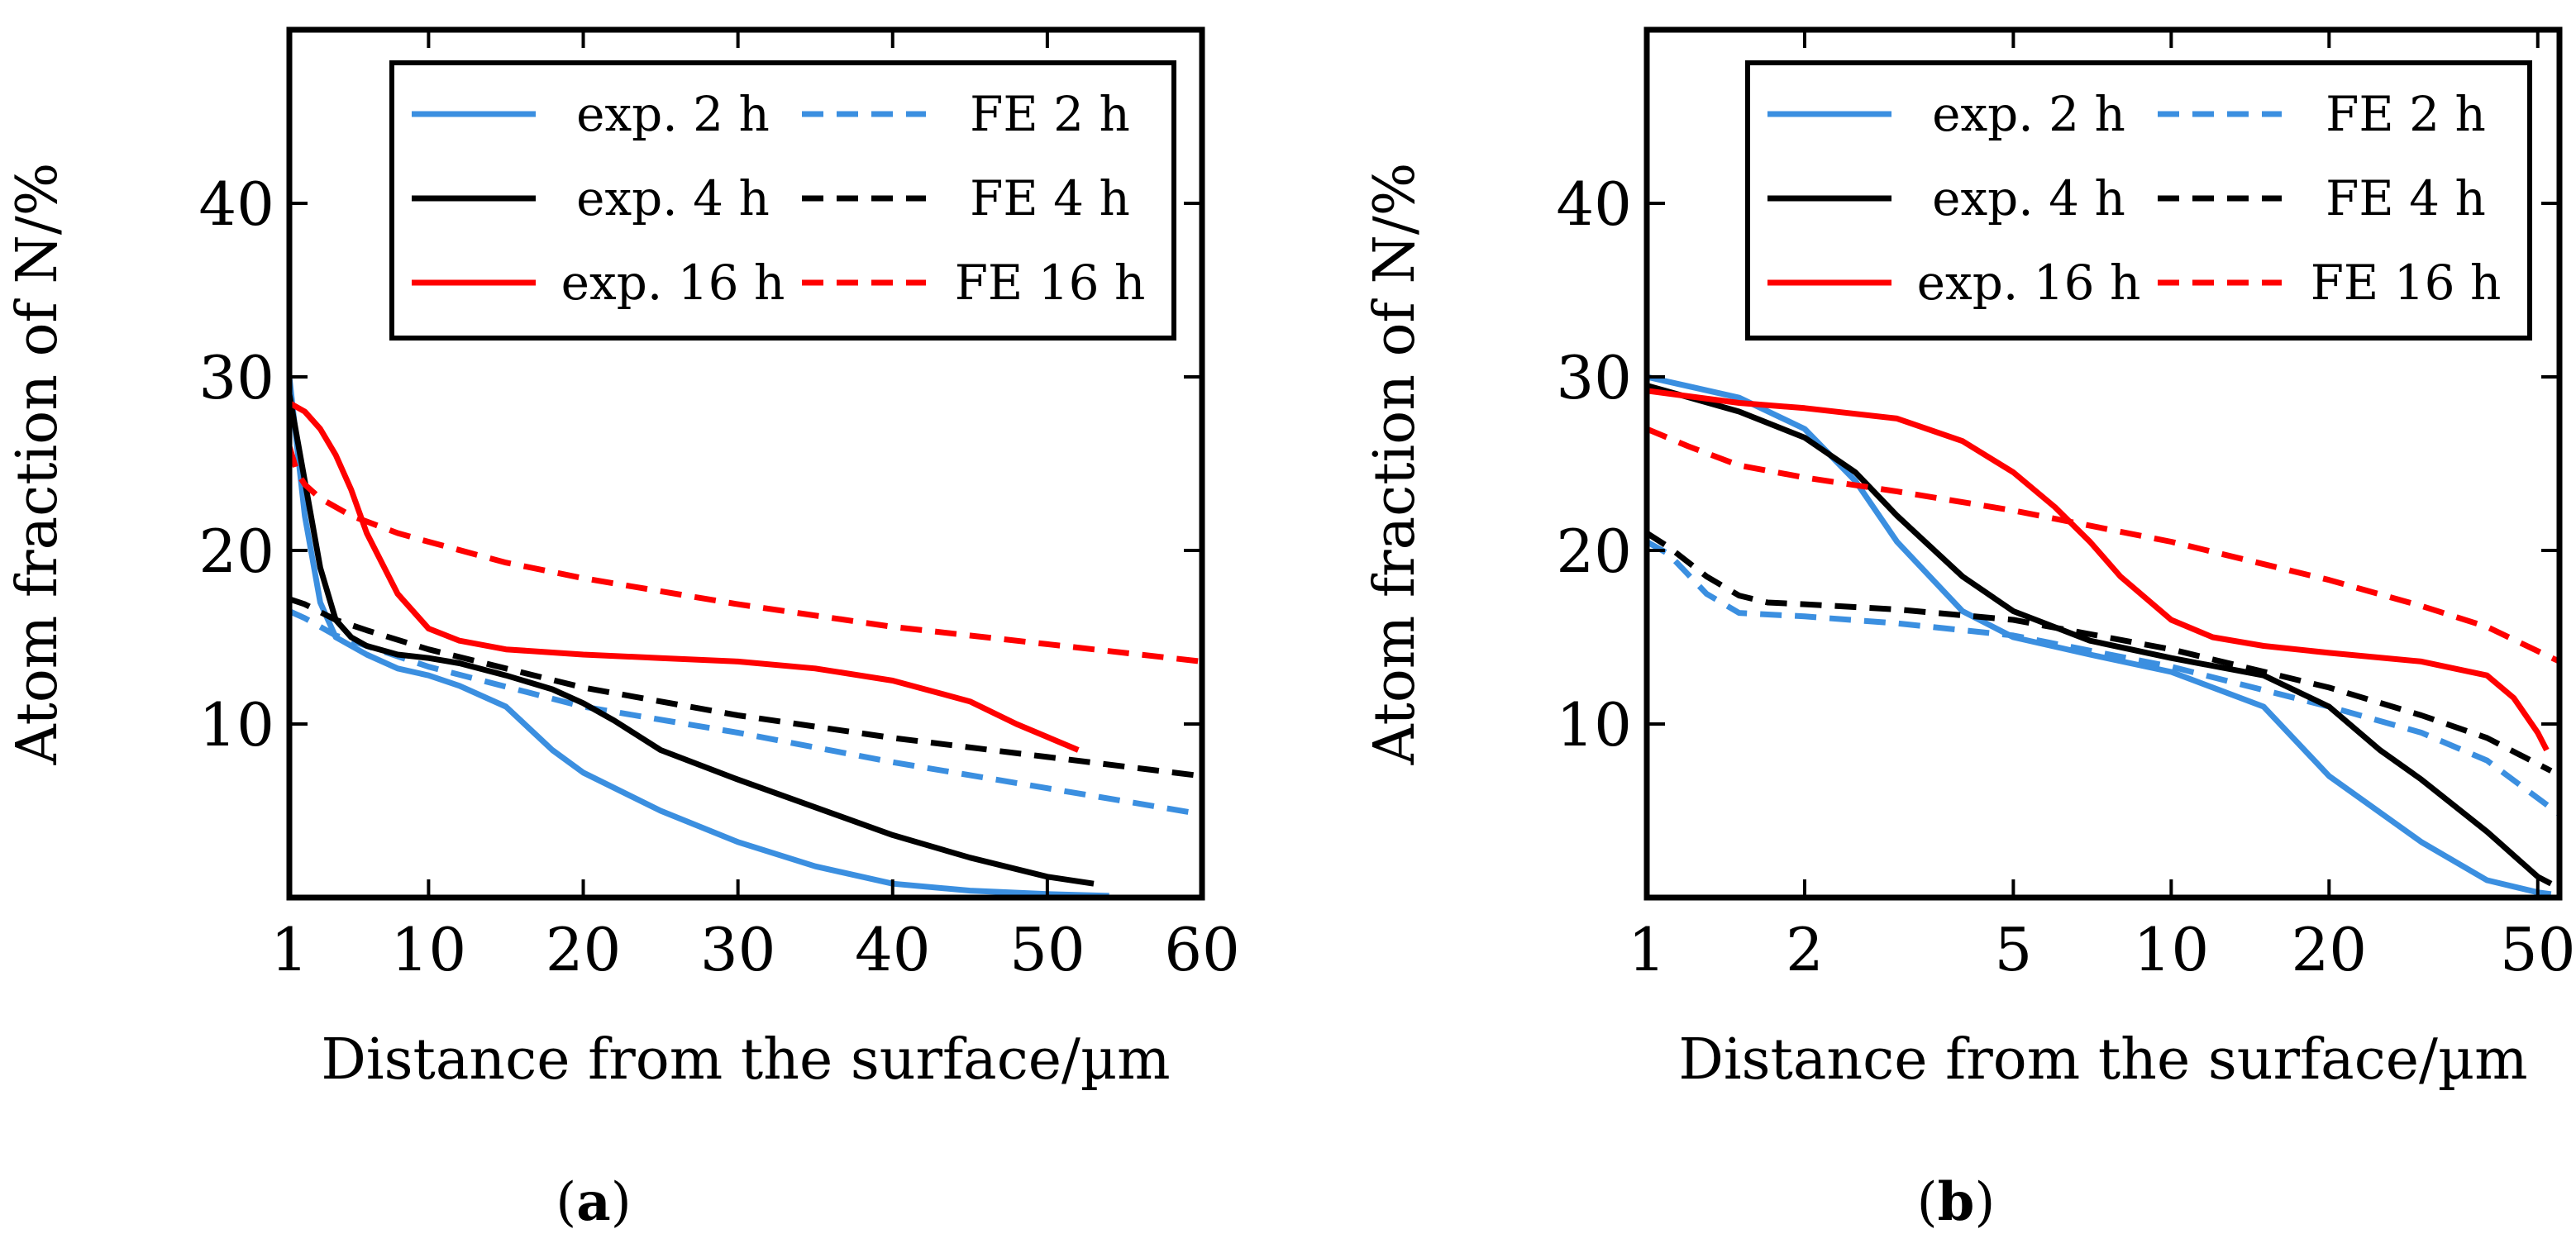  I want to click on caption-open-paren-a: (, so click(566, 1202).